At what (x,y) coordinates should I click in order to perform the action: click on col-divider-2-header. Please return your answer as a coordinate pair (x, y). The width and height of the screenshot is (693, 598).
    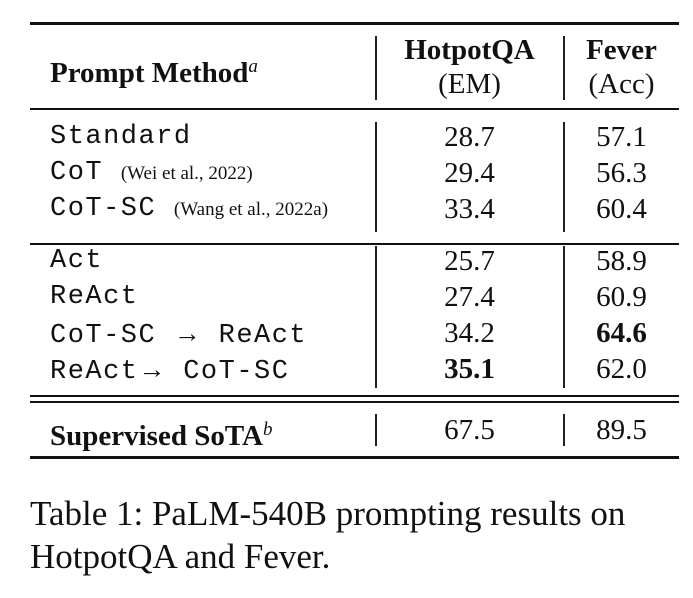
    Looking at the image, I should click on (564, 68).